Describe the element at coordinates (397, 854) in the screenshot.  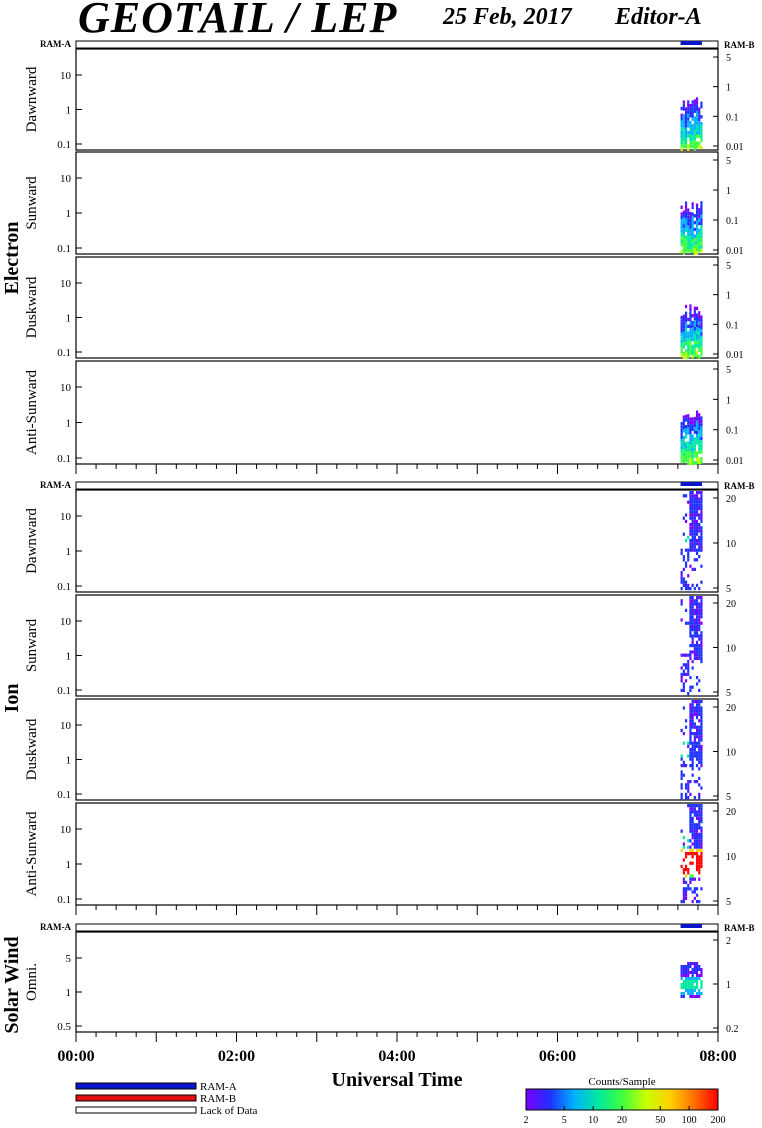
I see `spectrogram-panel` at that location.